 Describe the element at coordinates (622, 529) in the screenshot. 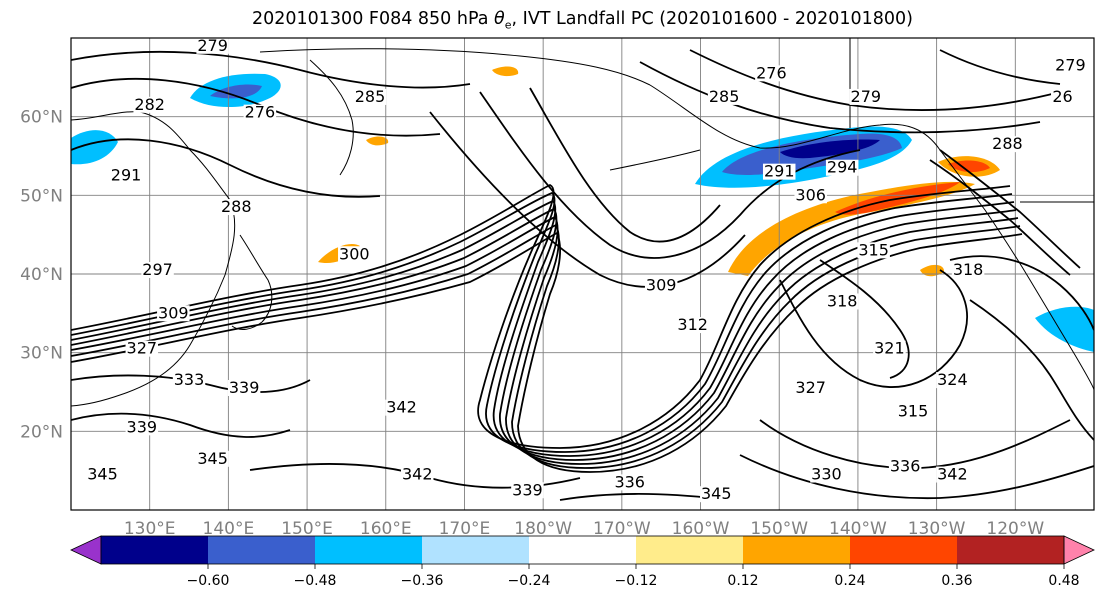

I see `lon-tick-label: 170°W` at that location.